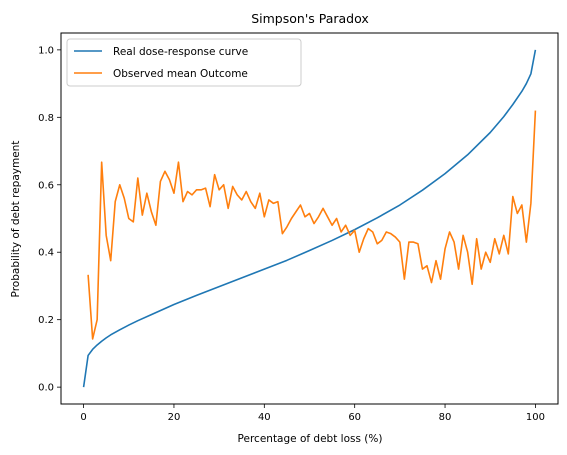 The height and width of the screenshot is (455, 567). What do you see at coordinates (535, 417) in the screenshot?
I see `x-tick-label: 100` at bounding box center [535, 417].